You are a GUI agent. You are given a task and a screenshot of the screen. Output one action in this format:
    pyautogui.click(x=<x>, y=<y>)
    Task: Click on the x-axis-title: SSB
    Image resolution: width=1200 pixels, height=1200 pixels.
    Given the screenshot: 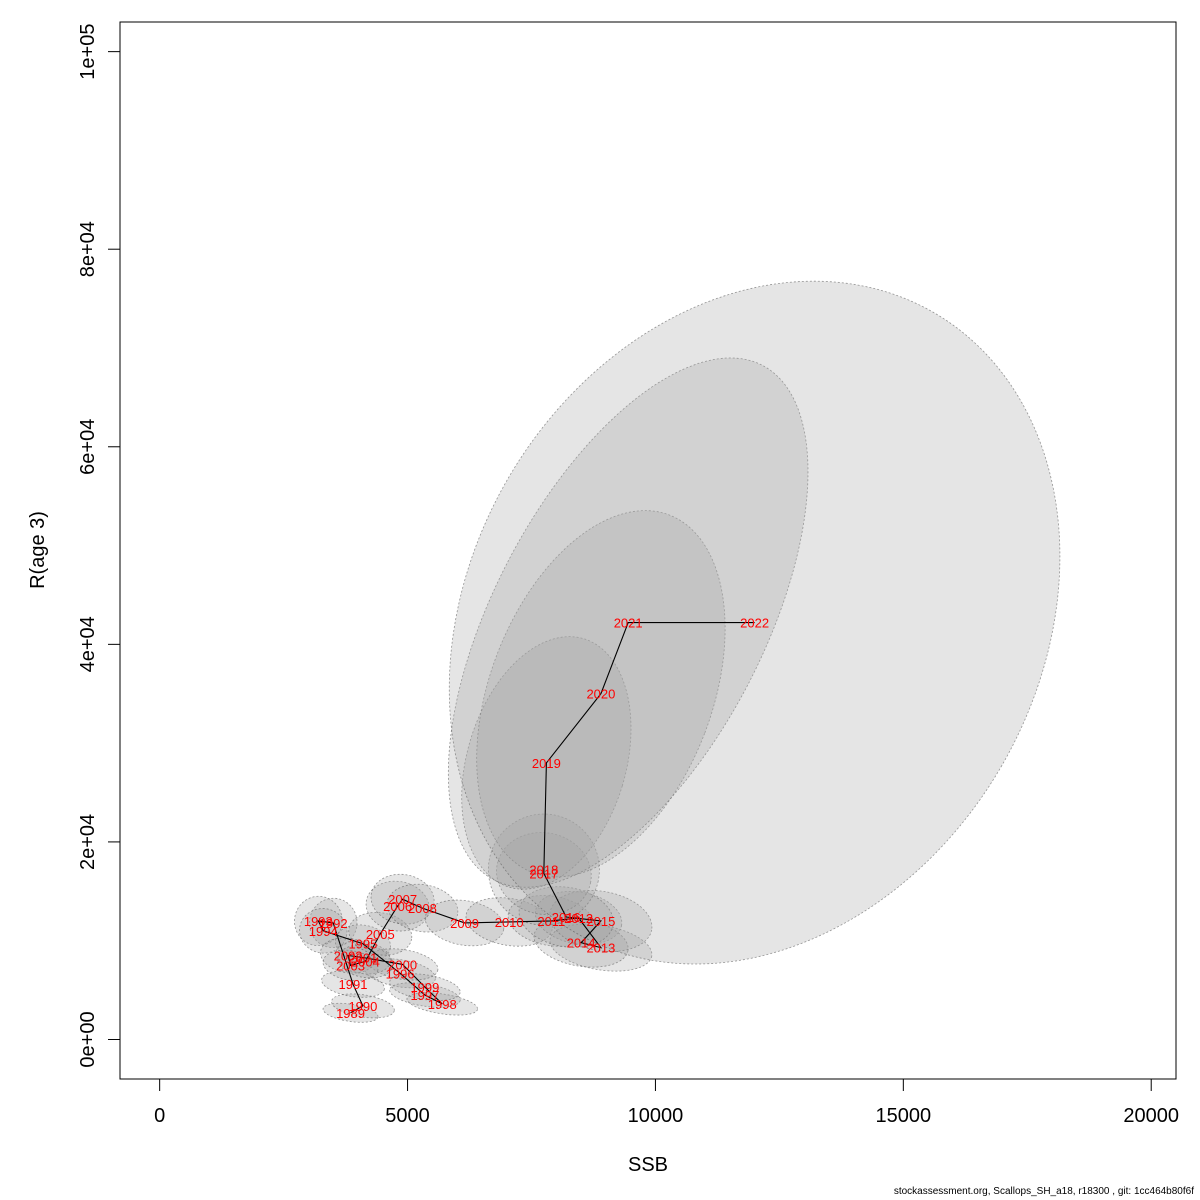 What is the action you would take?
    pyautogui.click(x=648, y=1165)
    